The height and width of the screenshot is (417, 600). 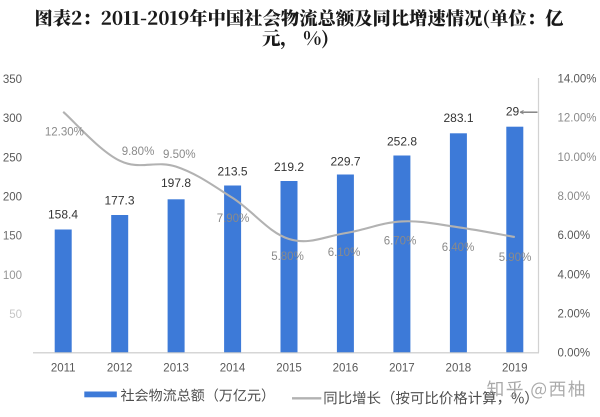 What do you see at coordinates (402, 369) in the screenshot?
I see `svg-text: 2017` at bounding box center [402, 369].